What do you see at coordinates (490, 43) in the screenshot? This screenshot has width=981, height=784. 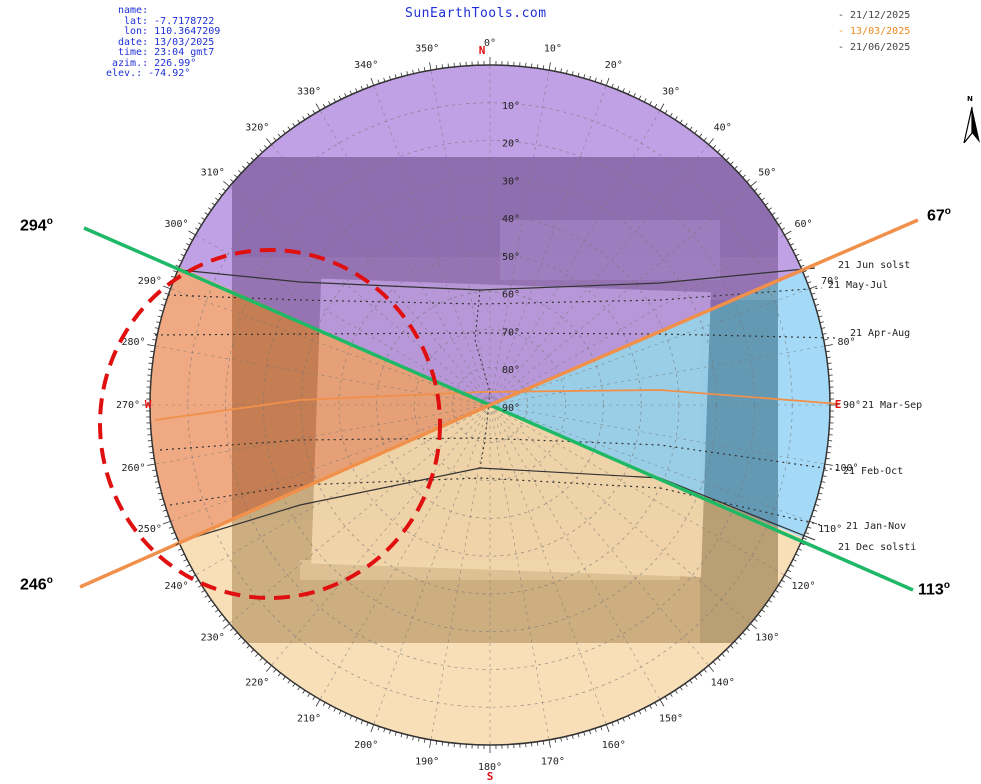 I see `azimuth-tick-label: 0°` at bounding box center [490, 43].